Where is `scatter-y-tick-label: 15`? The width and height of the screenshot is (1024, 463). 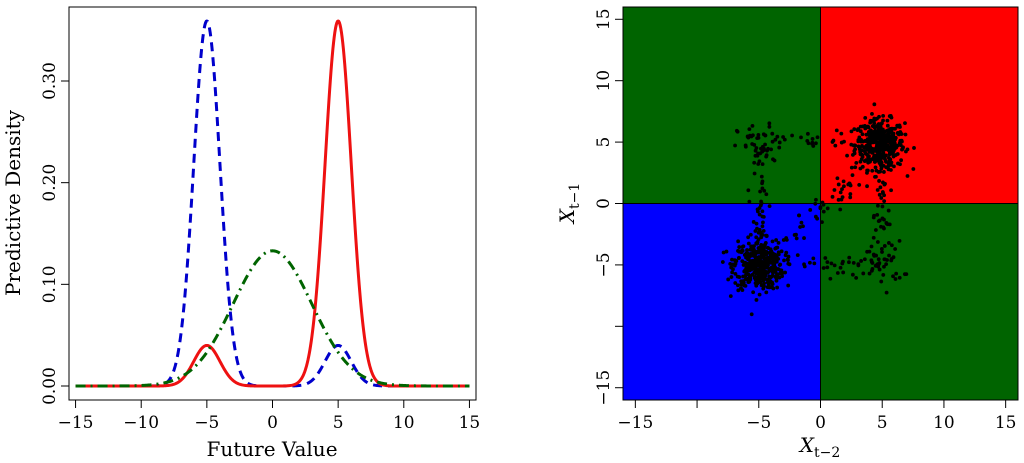 scatter-y-tick-label: 15 is located at coordinates (604, 19).